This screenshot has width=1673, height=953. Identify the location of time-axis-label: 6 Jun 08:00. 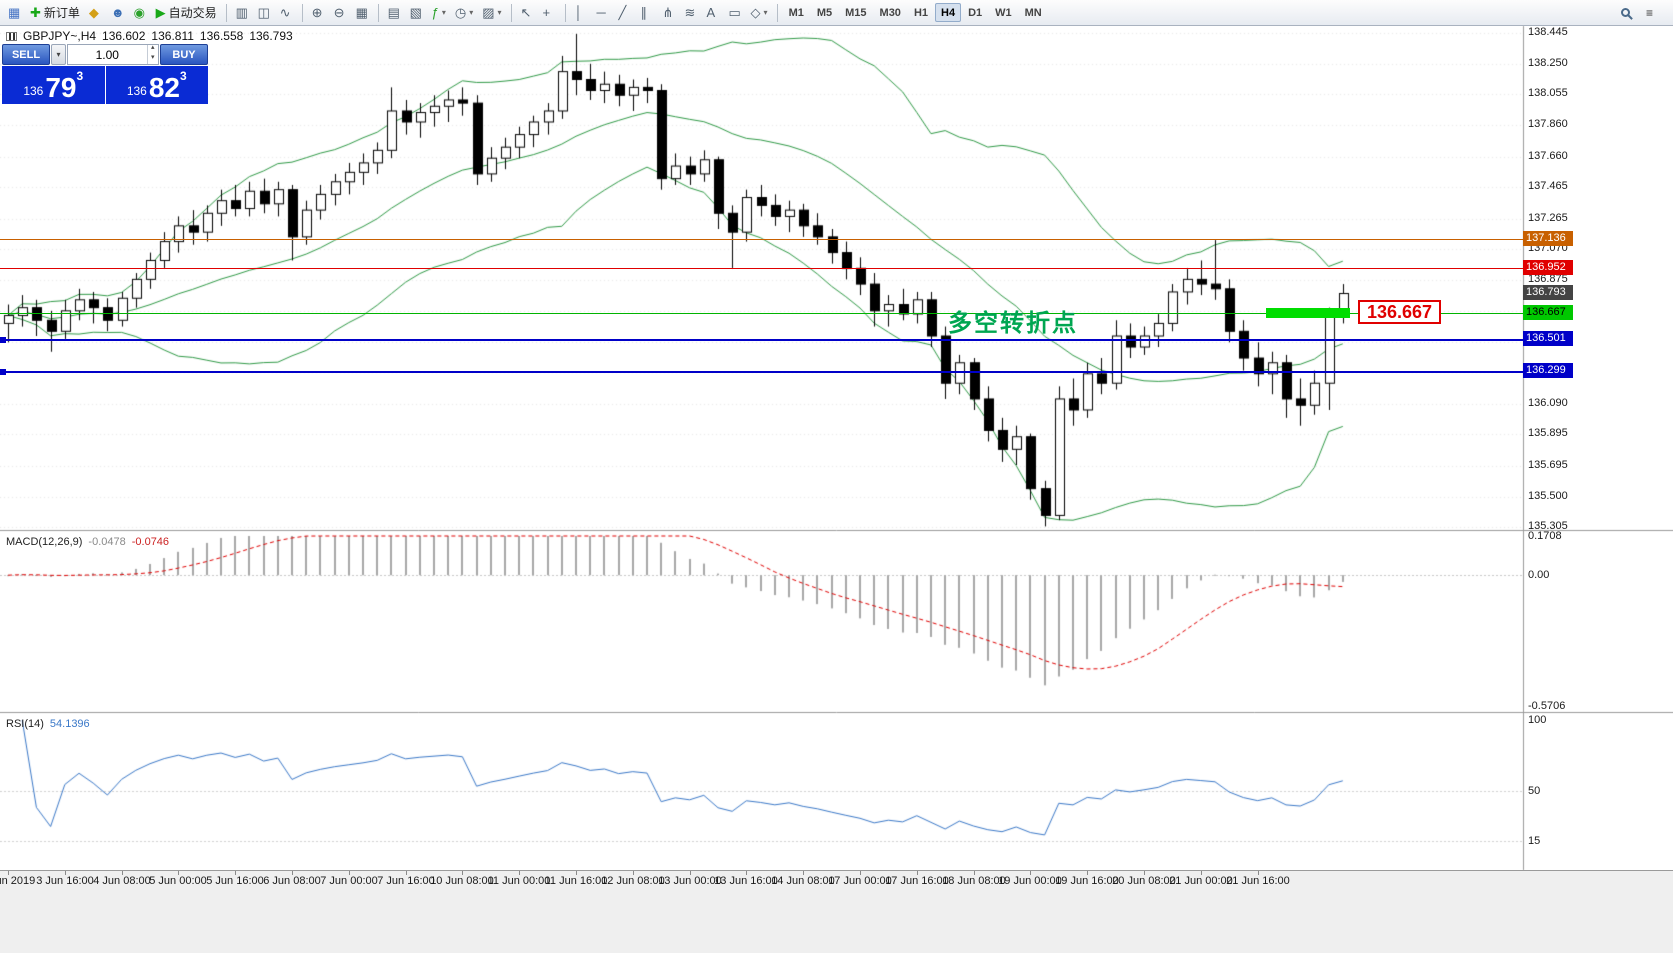
(292, 881).